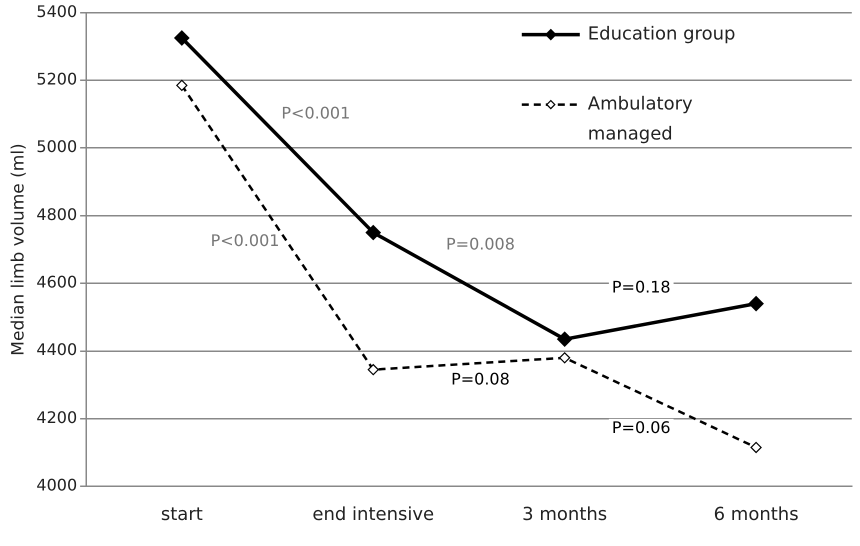 Image resolution: width=860 pixels, height=546 pixels. What do you see at coordinates (373, 514) in the screenshot?
I see `x-tick-label: end intensive` at bounding box center [373, 514].